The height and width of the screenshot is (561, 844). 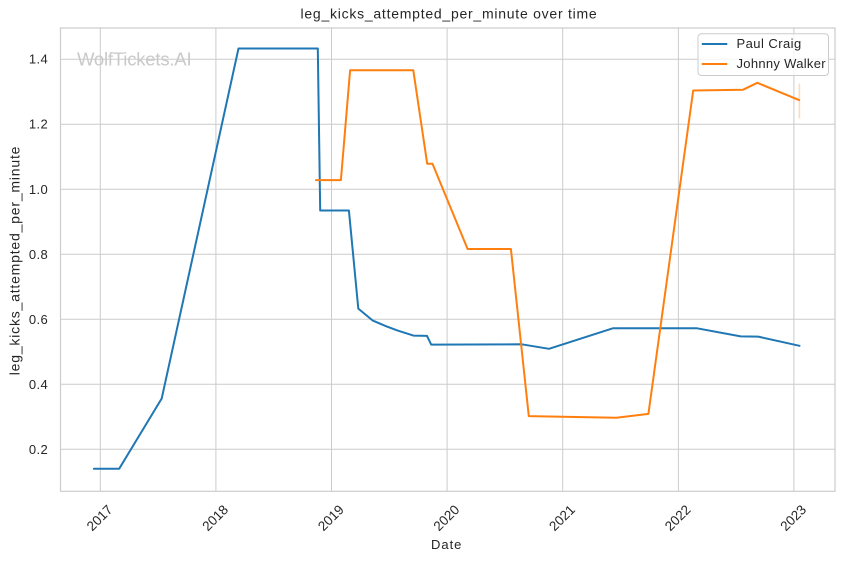 I want to click on svg-text: 1.2, so click(x=38, y=124).